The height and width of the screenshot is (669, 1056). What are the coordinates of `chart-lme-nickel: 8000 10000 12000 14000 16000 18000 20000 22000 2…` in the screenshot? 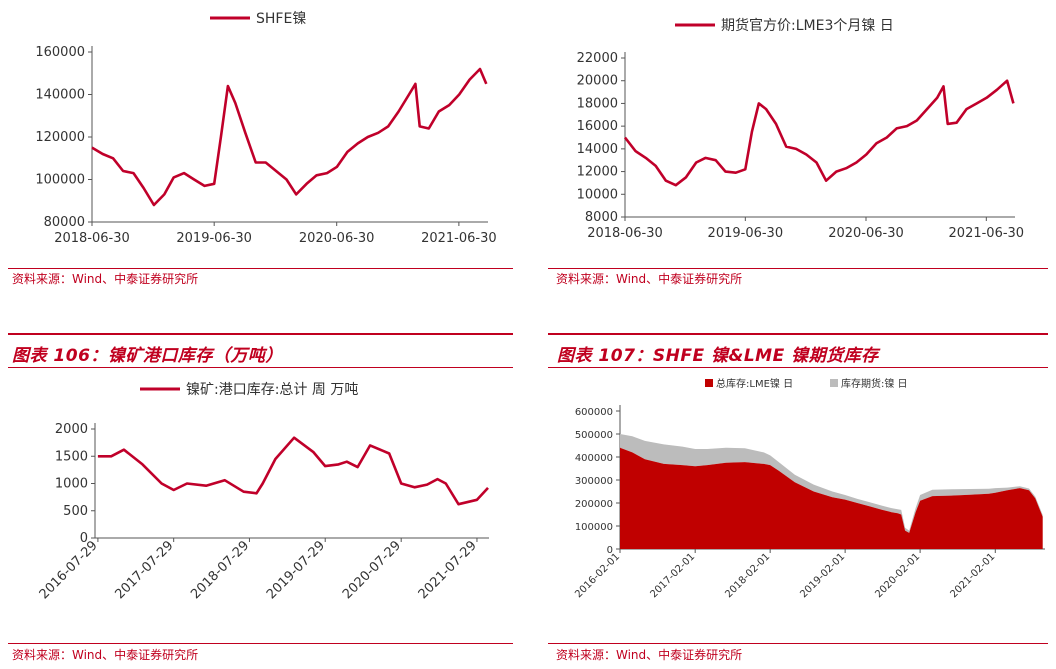 It's located at (801, 129).